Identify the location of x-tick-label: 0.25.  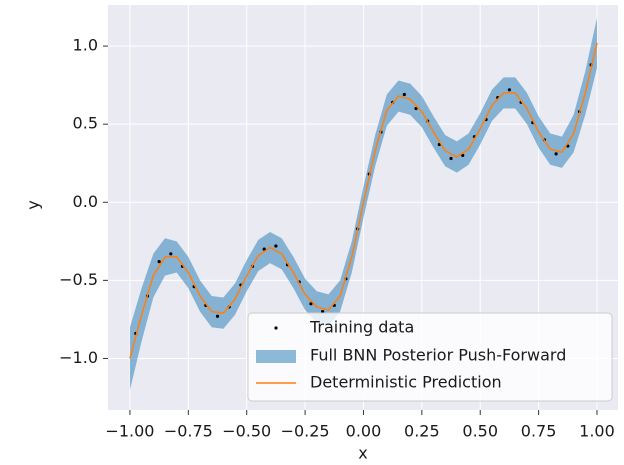
(422, 431).